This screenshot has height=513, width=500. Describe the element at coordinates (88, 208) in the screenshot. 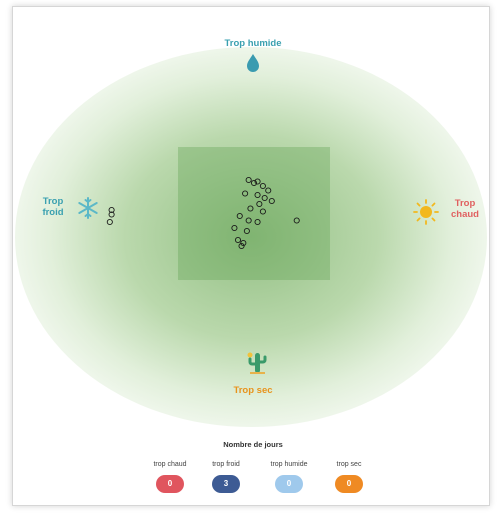

I see `snowflake-icon` at that location.